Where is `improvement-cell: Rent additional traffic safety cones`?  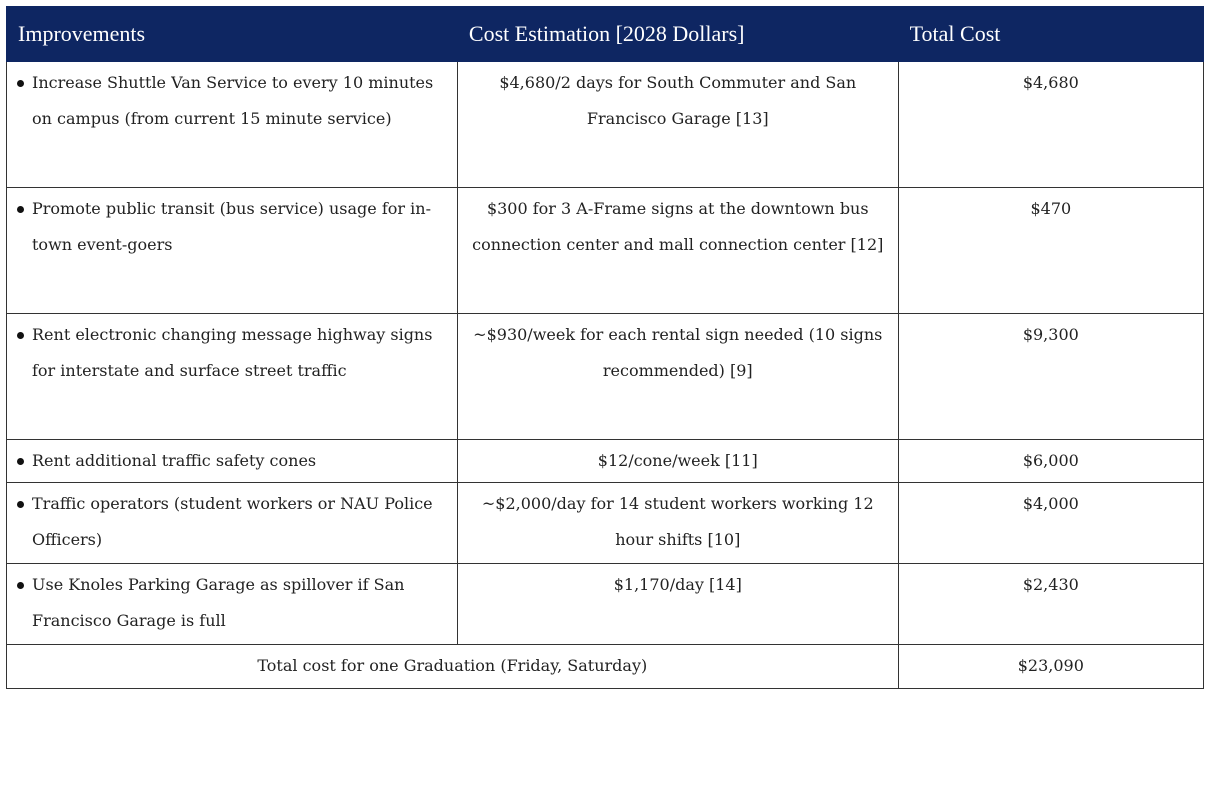 improvement-cell: Rent additional traffic safety cones is located at coordinates (232, 461).